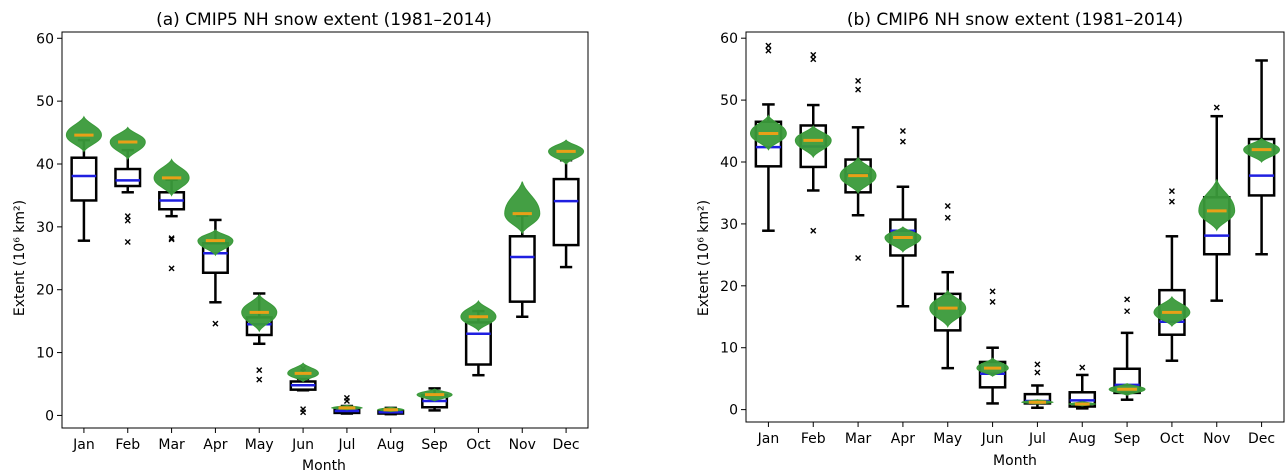 The height and width of the screenshot is (474, 1288). What do you see at coordinates (729, 163) in the screenshot?
I see `y-tick-label: 40` at bounding box center [729, 163].